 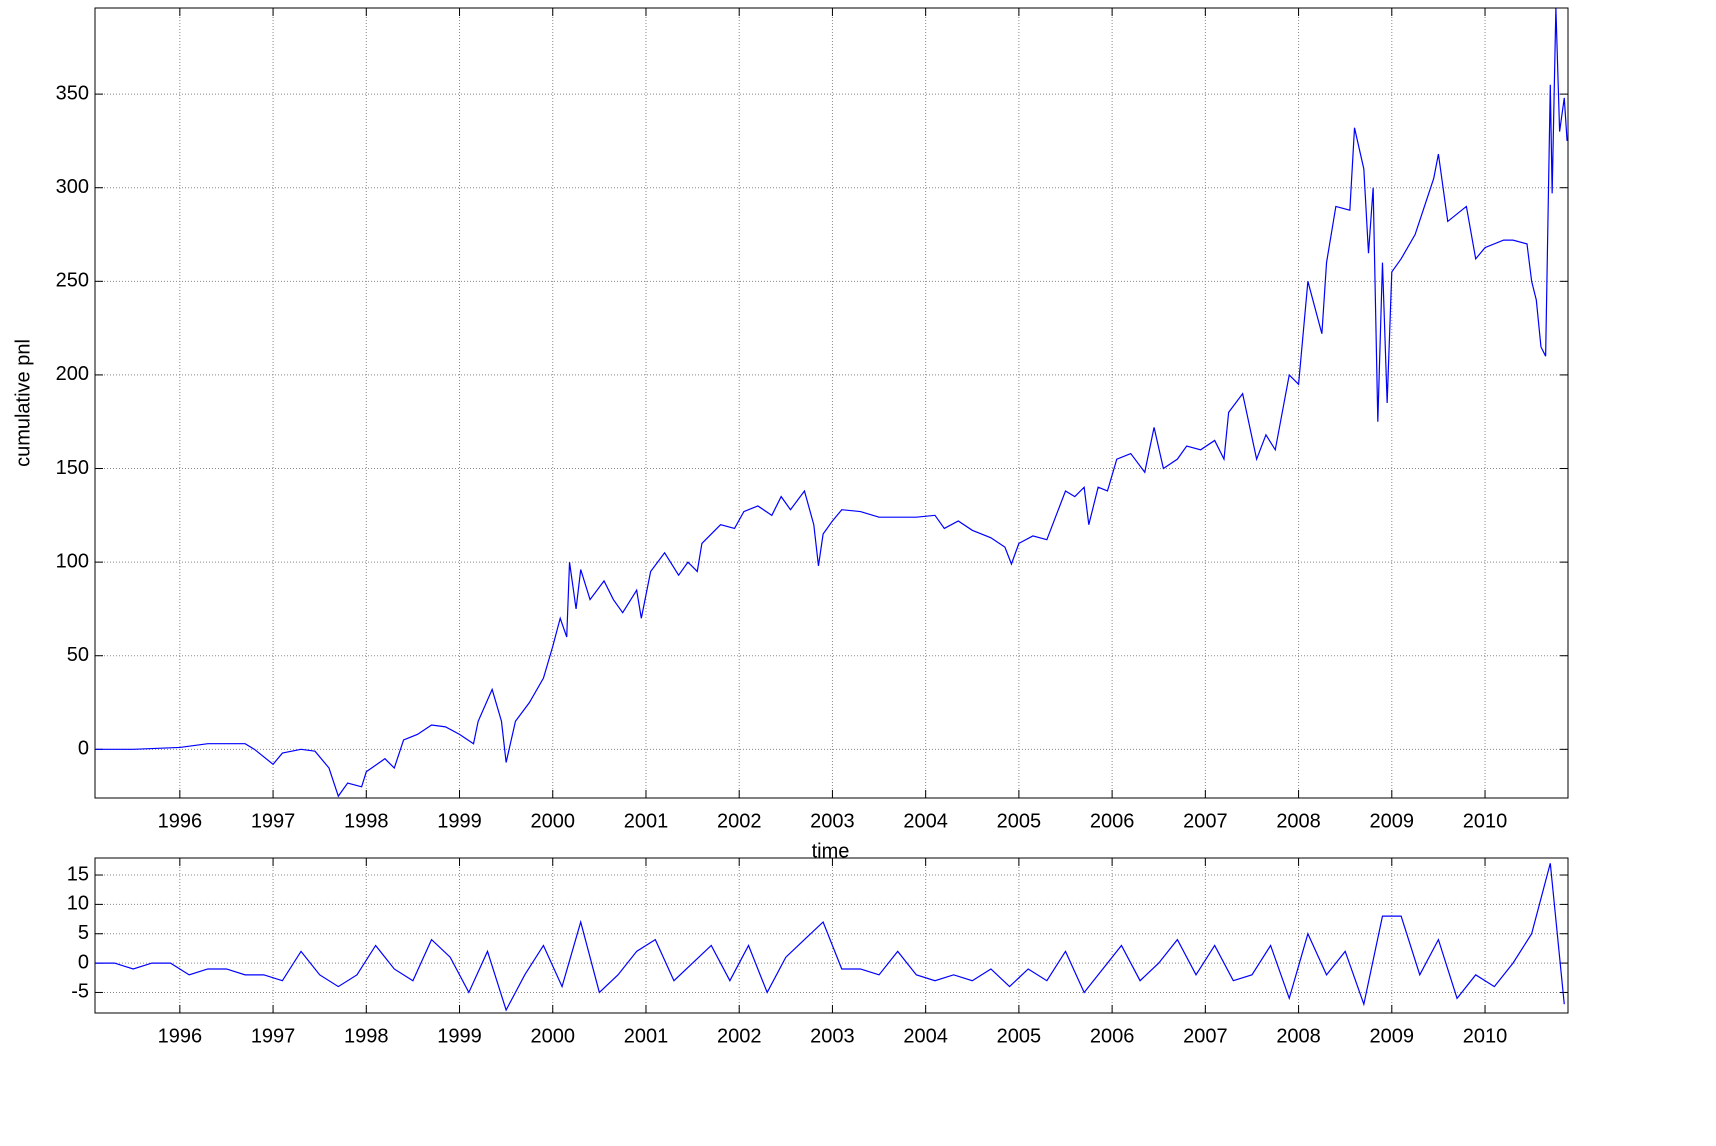 What do you see at coordinates (23, 403) in the screenshot?
I see `y-axis-label: cumulative pnl` at bounding box center [23, 403].